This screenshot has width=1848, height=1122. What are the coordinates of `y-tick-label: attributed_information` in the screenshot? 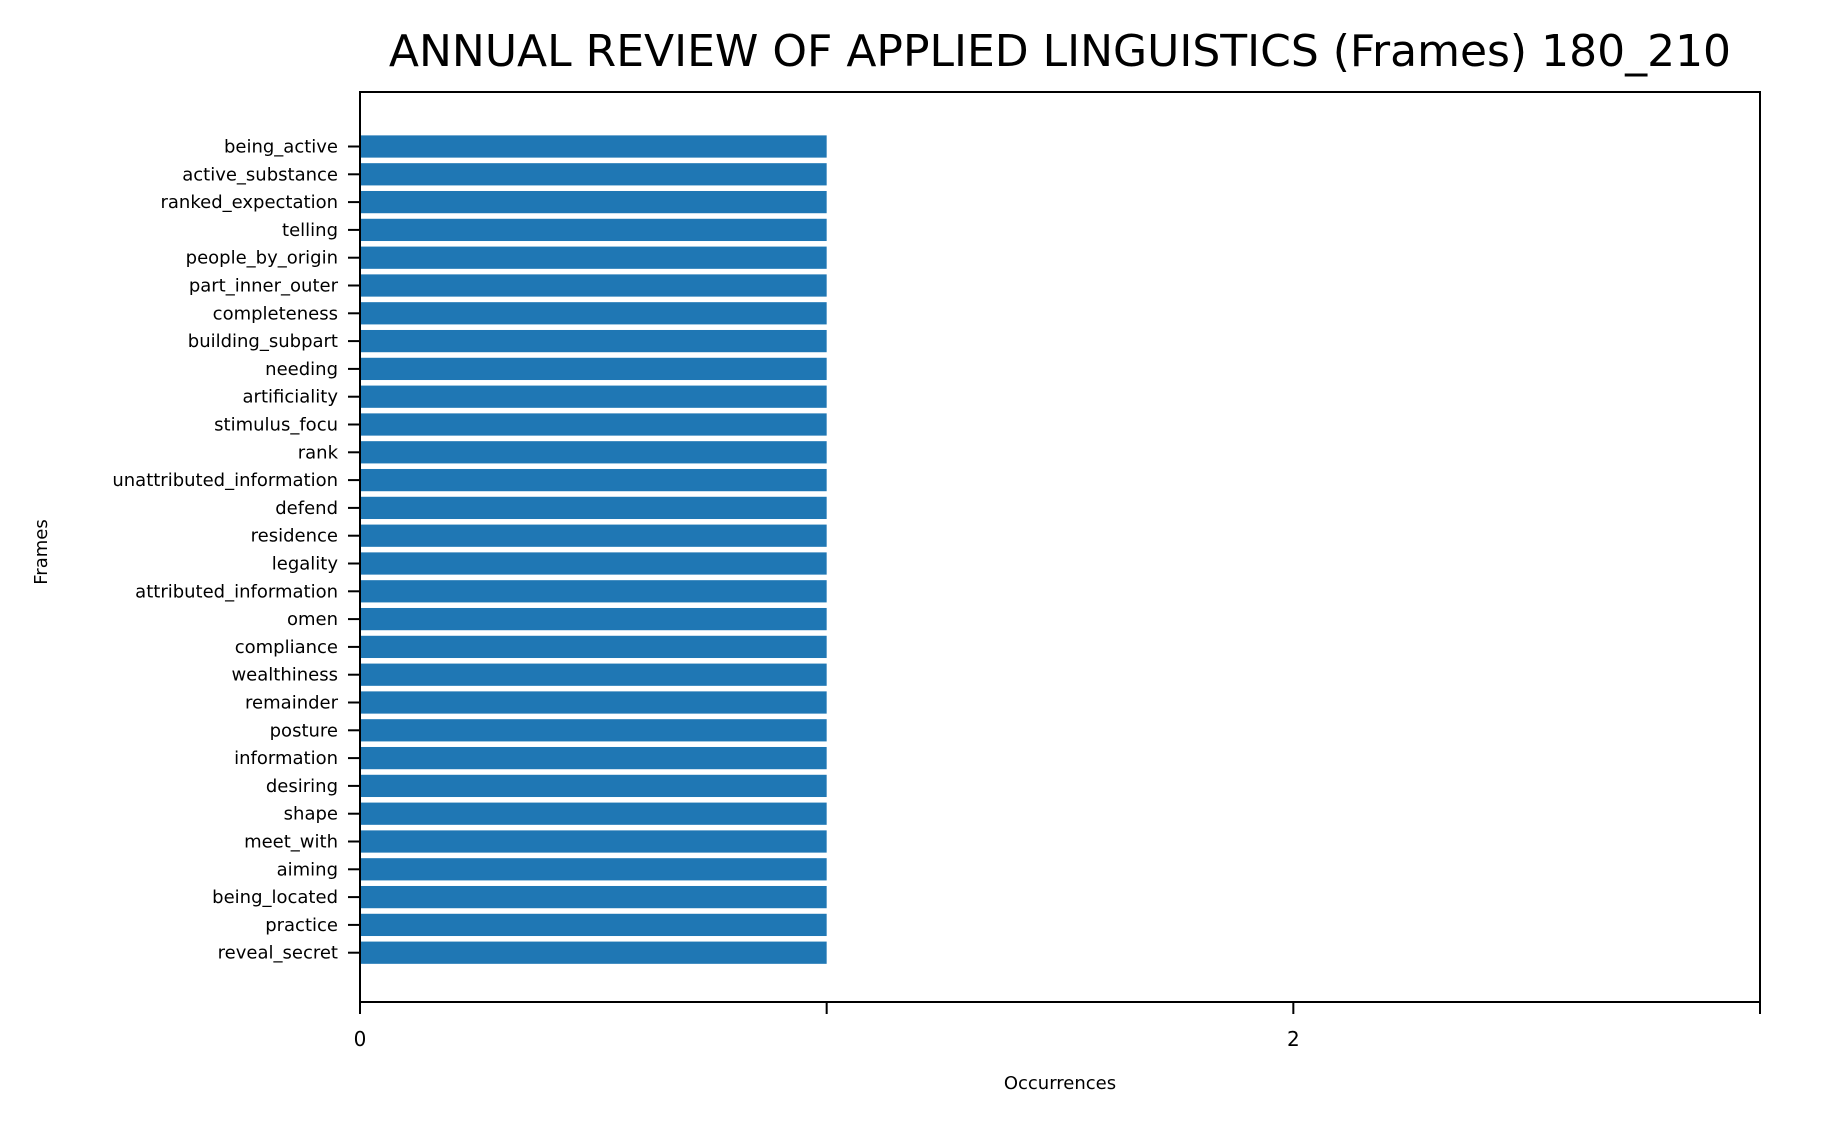 It's located at (236, 591).